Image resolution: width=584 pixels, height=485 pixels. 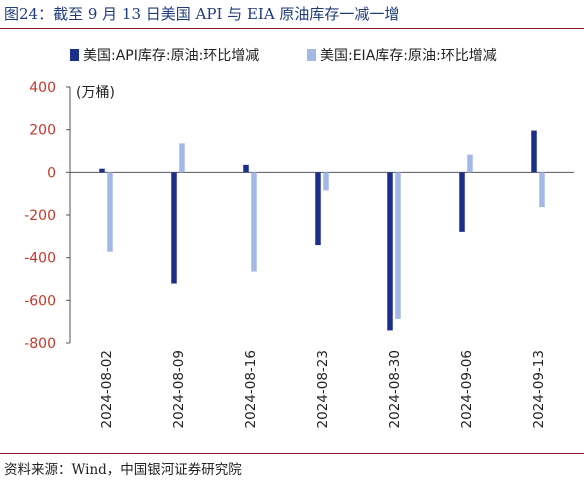 What do you see at coordinates (171, 56) in the screenshot?
I see `legend-label-api: 美国:API库存:原油:环比增减` at bounding box center [171, 56].